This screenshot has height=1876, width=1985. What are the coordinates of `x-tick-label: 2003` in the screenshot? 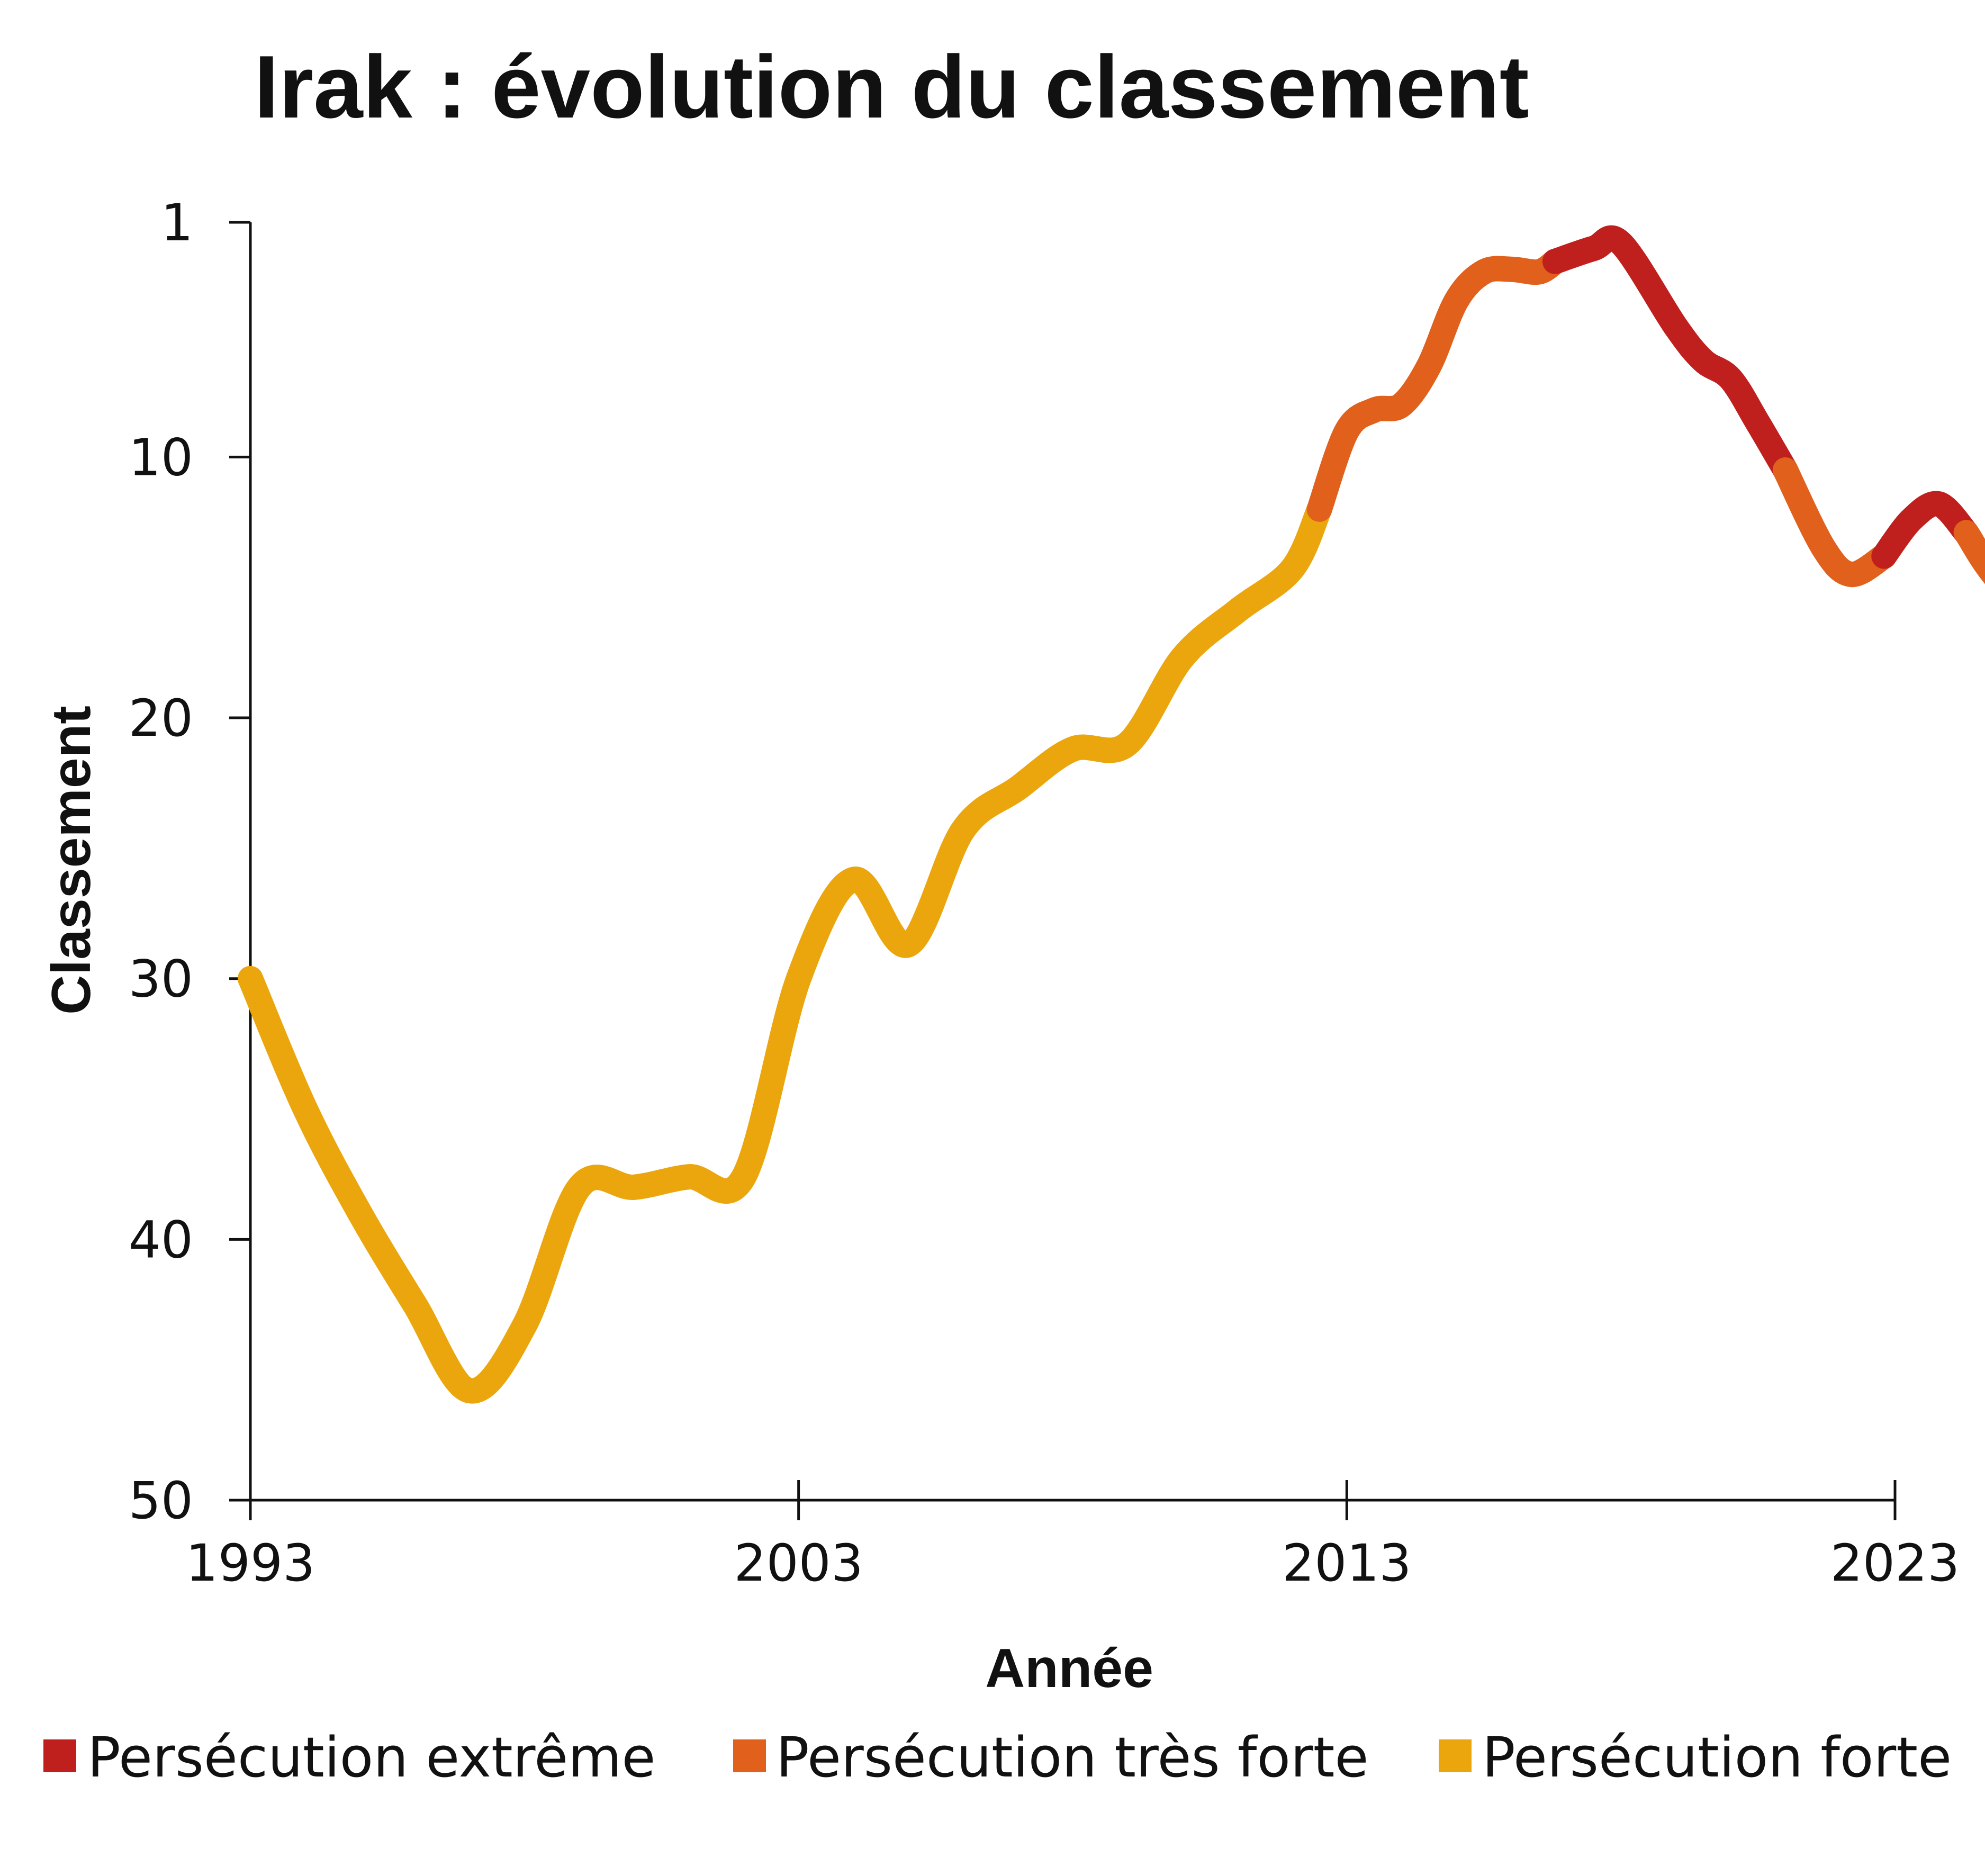 It's located at (799, 1563).